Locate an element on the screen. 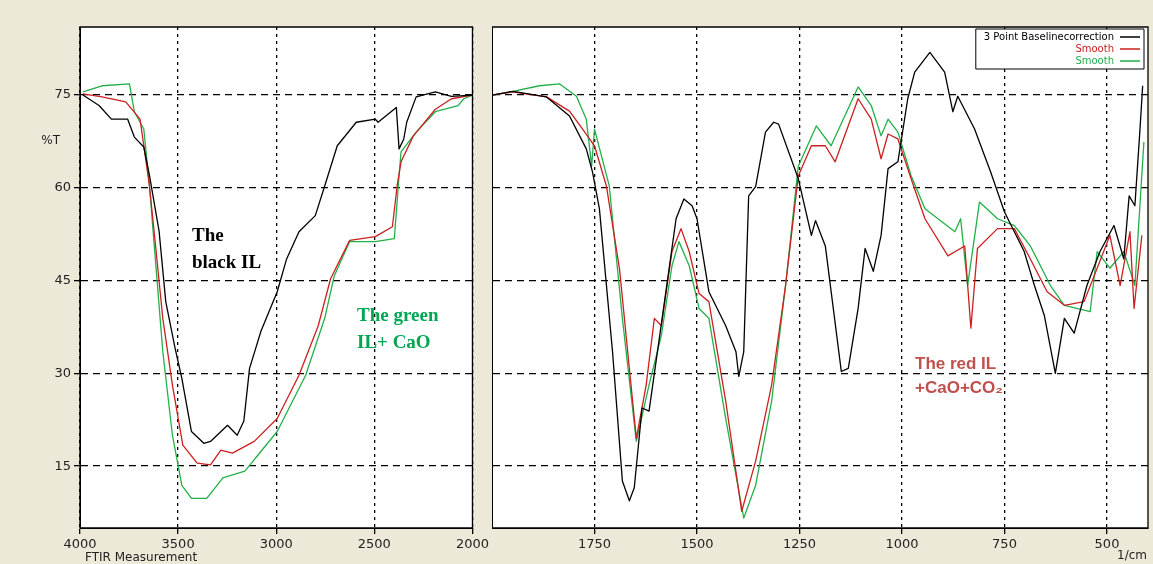 The image size is (1153, 564). x-tick-label: 2500 is located at coordinates (374, 544).